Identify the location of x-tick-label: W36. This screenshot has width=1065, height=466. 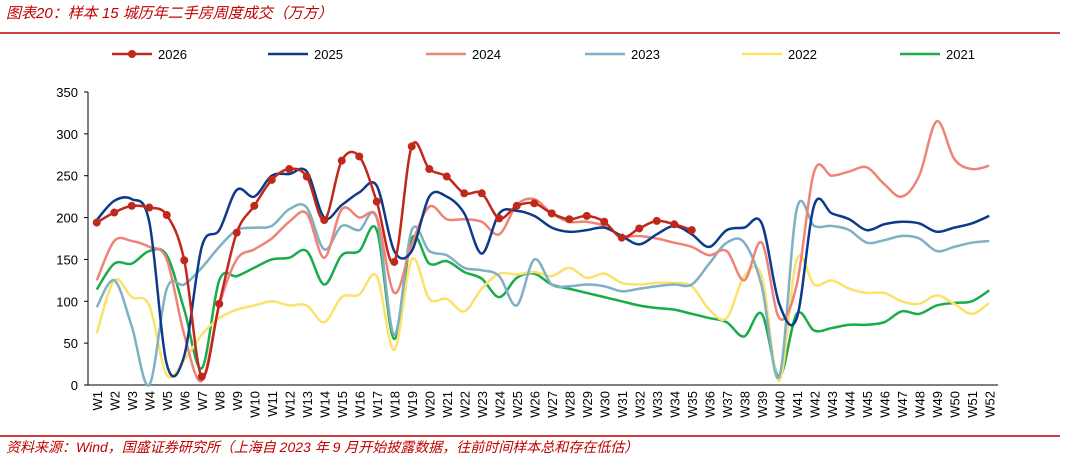
(709, 404).